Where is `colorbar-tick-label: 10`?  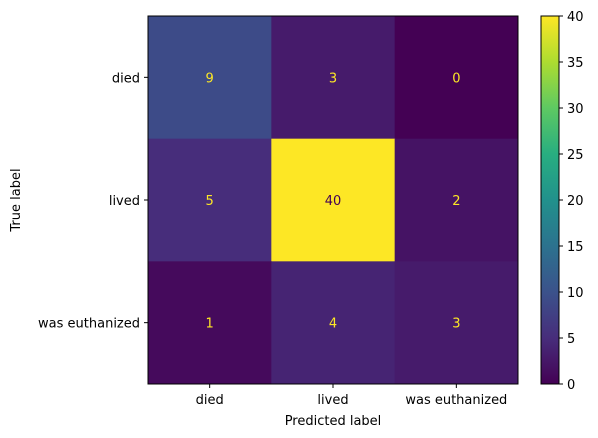 colorbar-tick-label: 10 is located at coordinates (575, 293).